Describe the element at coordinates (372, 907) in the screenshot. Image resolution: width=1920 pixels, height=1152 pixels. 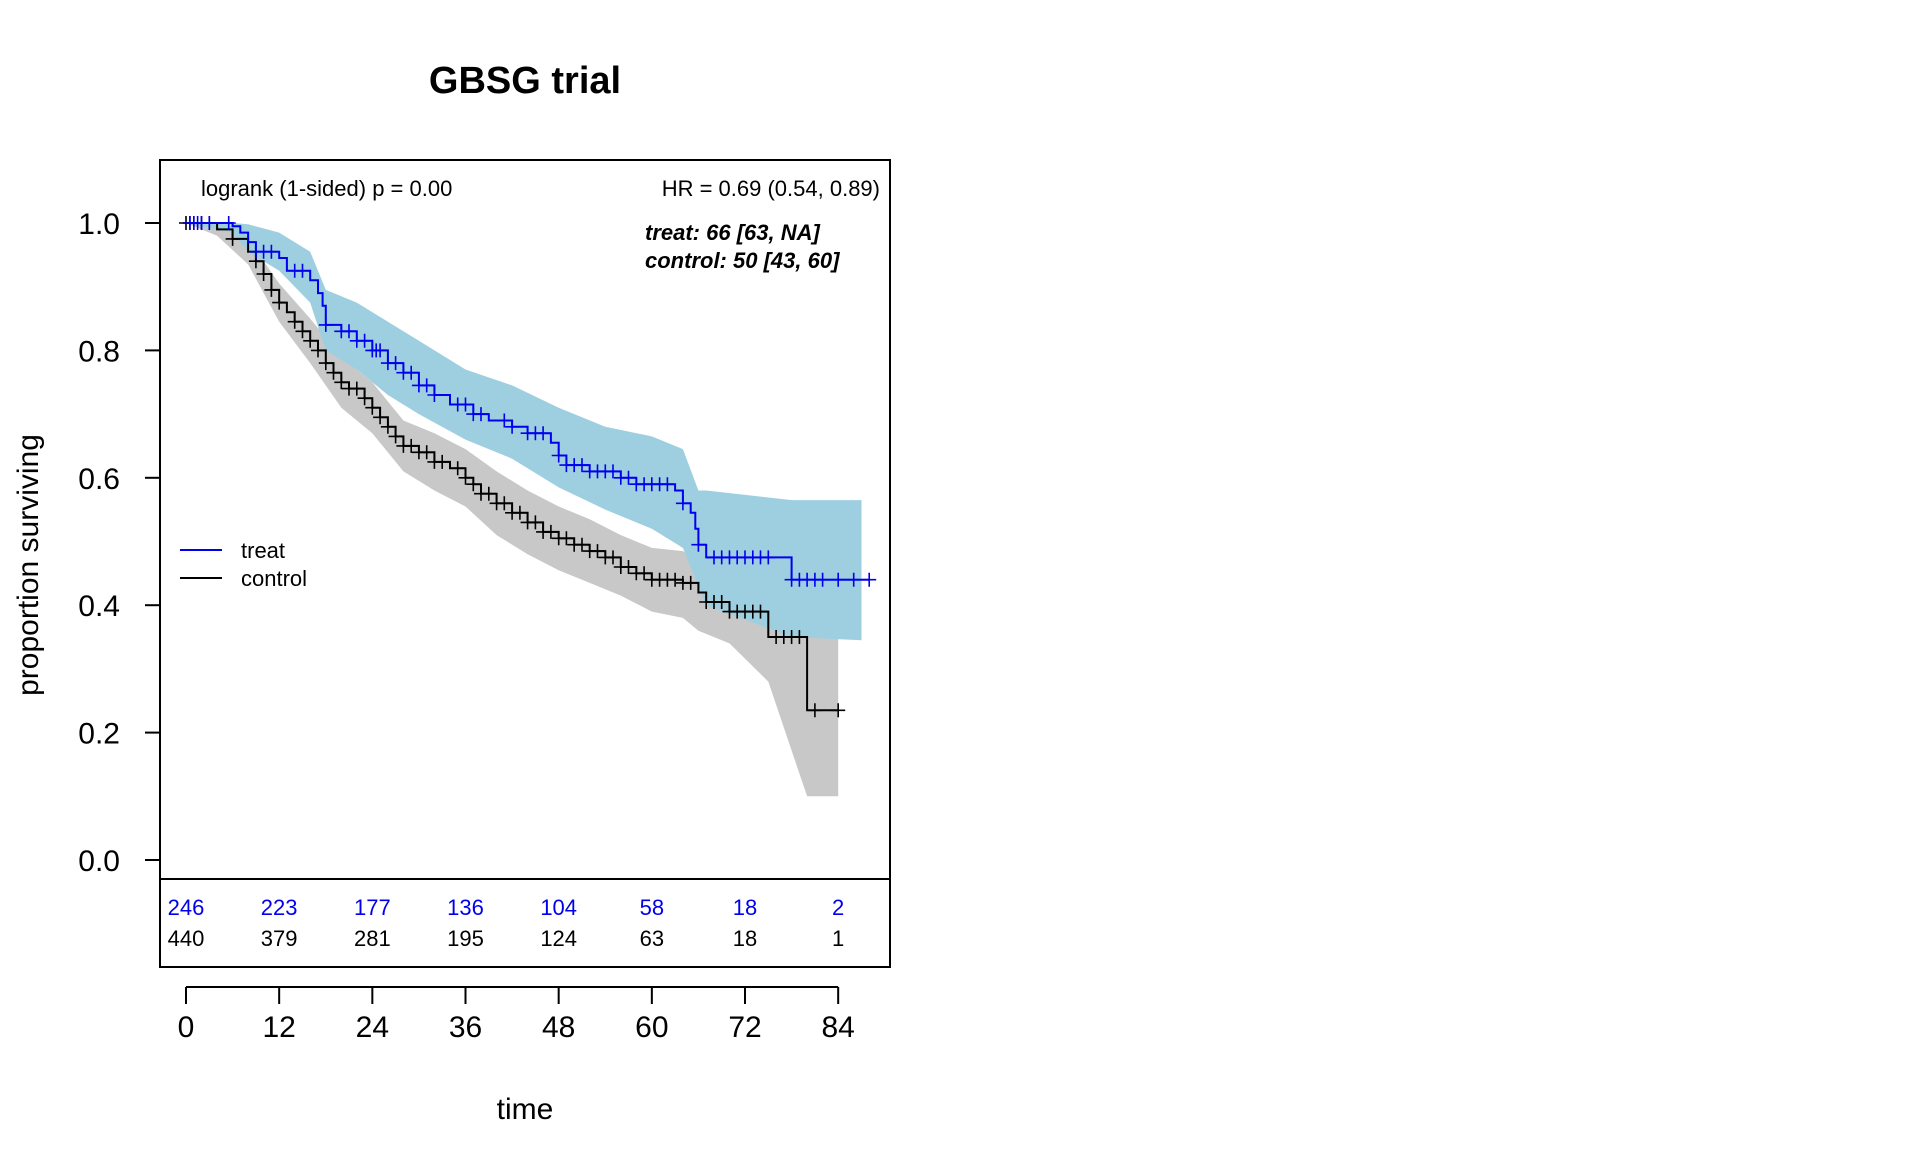
I see `treat-at-risk-count: 177` at that location.